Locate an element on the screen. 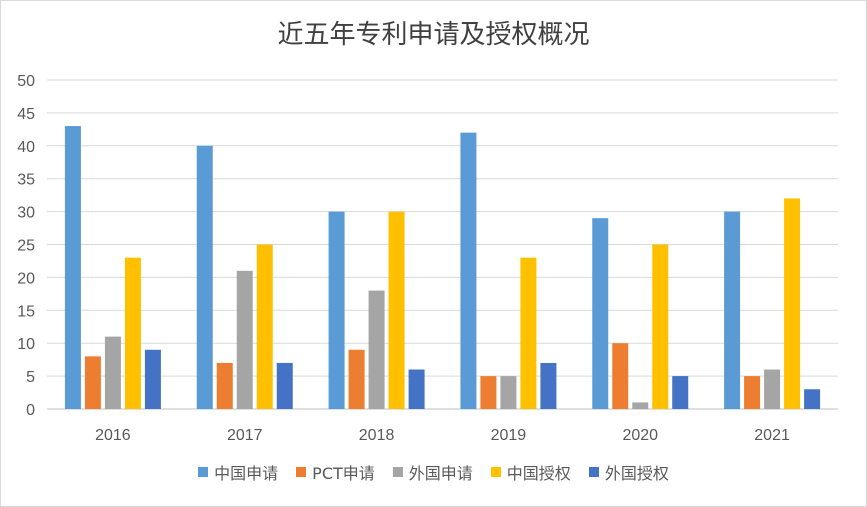  y-tick-label: 25 is located at coordinates (26, 246).